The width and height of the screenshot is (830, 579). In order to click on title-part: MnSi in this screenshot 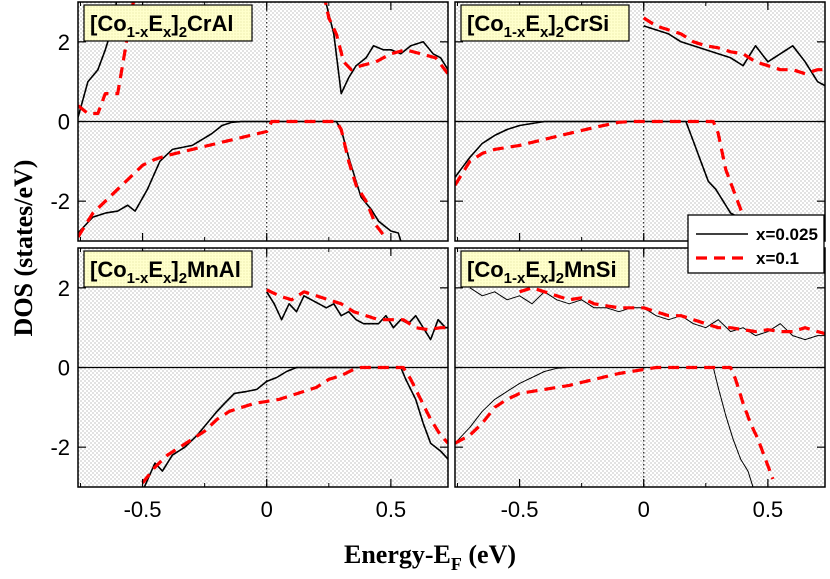, I will do `click(590, 269)`.